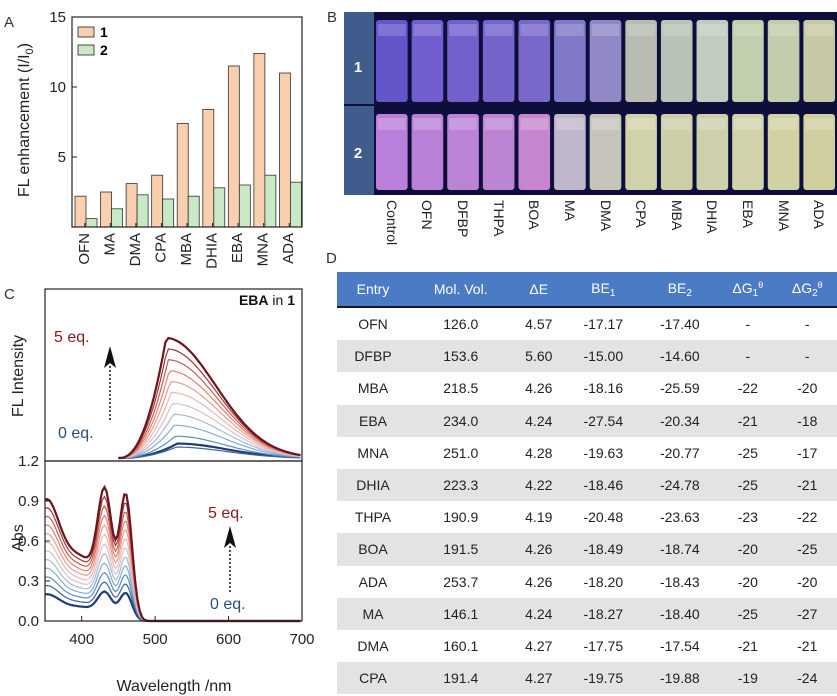  I want to click on header-text: Mol. Vol., so click(460, 289).